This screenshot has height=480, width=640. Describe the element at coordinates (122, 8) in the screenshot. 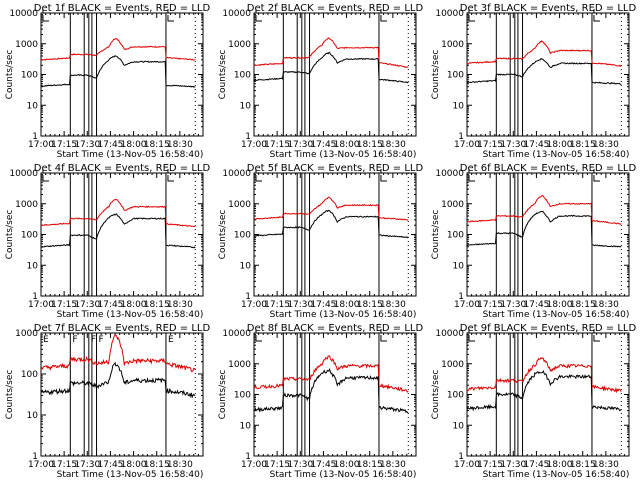

I see `panel-title: Det 1f BLACK = Events, RED = LLD` at that location.